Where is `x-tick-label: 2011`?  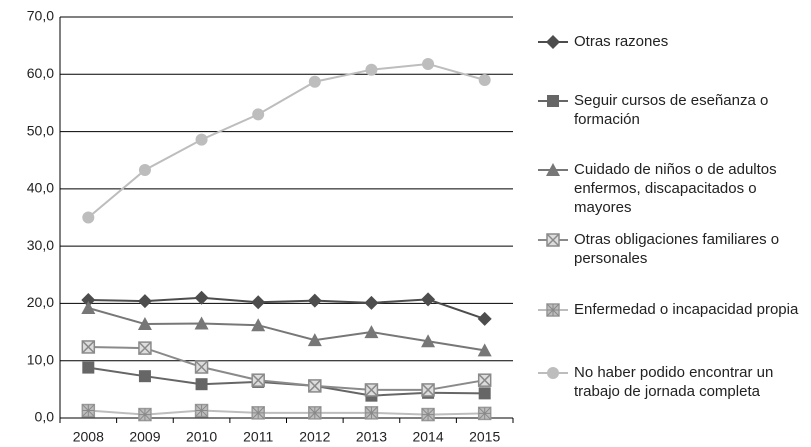 x-tick-label: 2011 is located at coordinates (258, 437).